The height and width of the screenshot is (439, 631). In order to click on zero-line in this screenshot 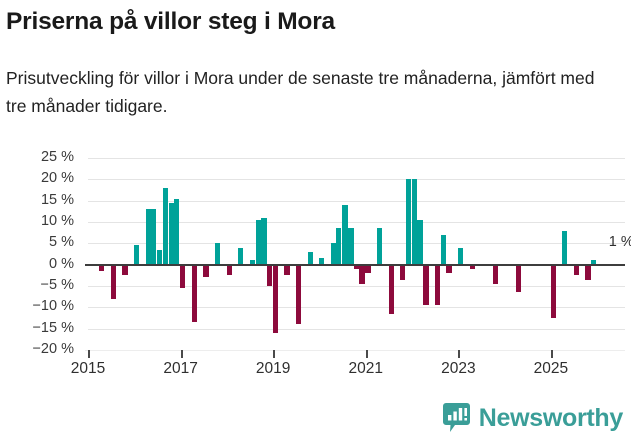, I will do `click(355, 265)`.